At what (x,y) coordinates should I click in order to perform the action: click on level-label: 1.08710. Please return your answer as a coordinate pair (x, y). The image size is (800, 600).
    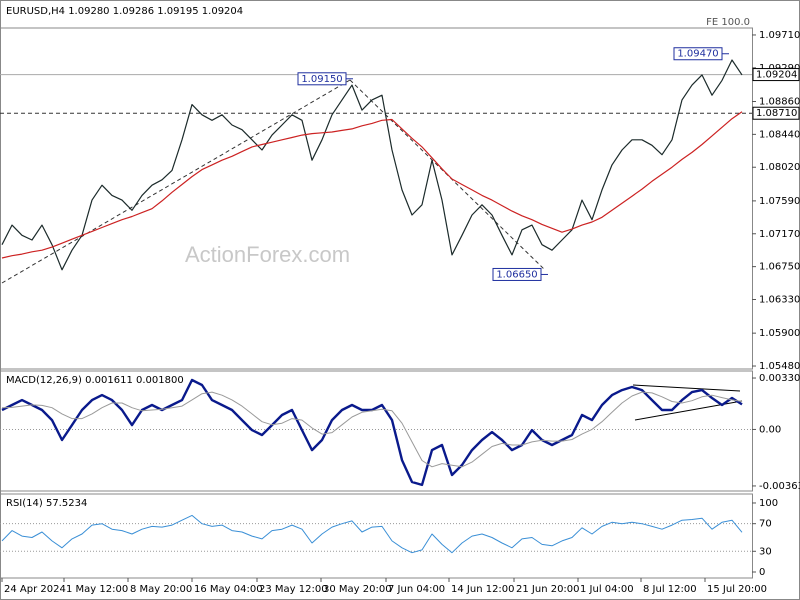
    Looking at the image, I should click on (776, 113).